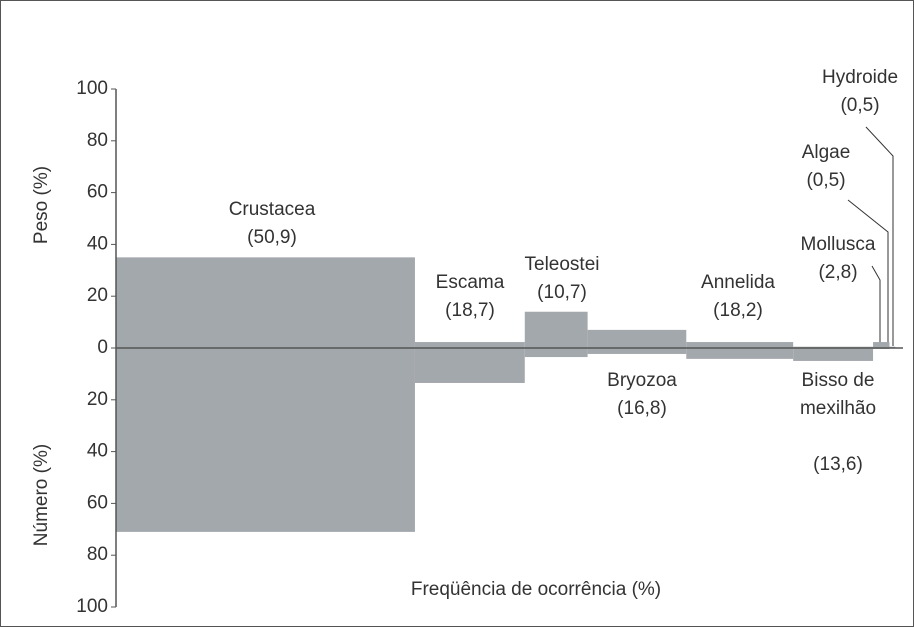 Image resolution: width=914 pixels, height=627 pixels. I want to click on y-tick-label: 40, so click(97, 243).